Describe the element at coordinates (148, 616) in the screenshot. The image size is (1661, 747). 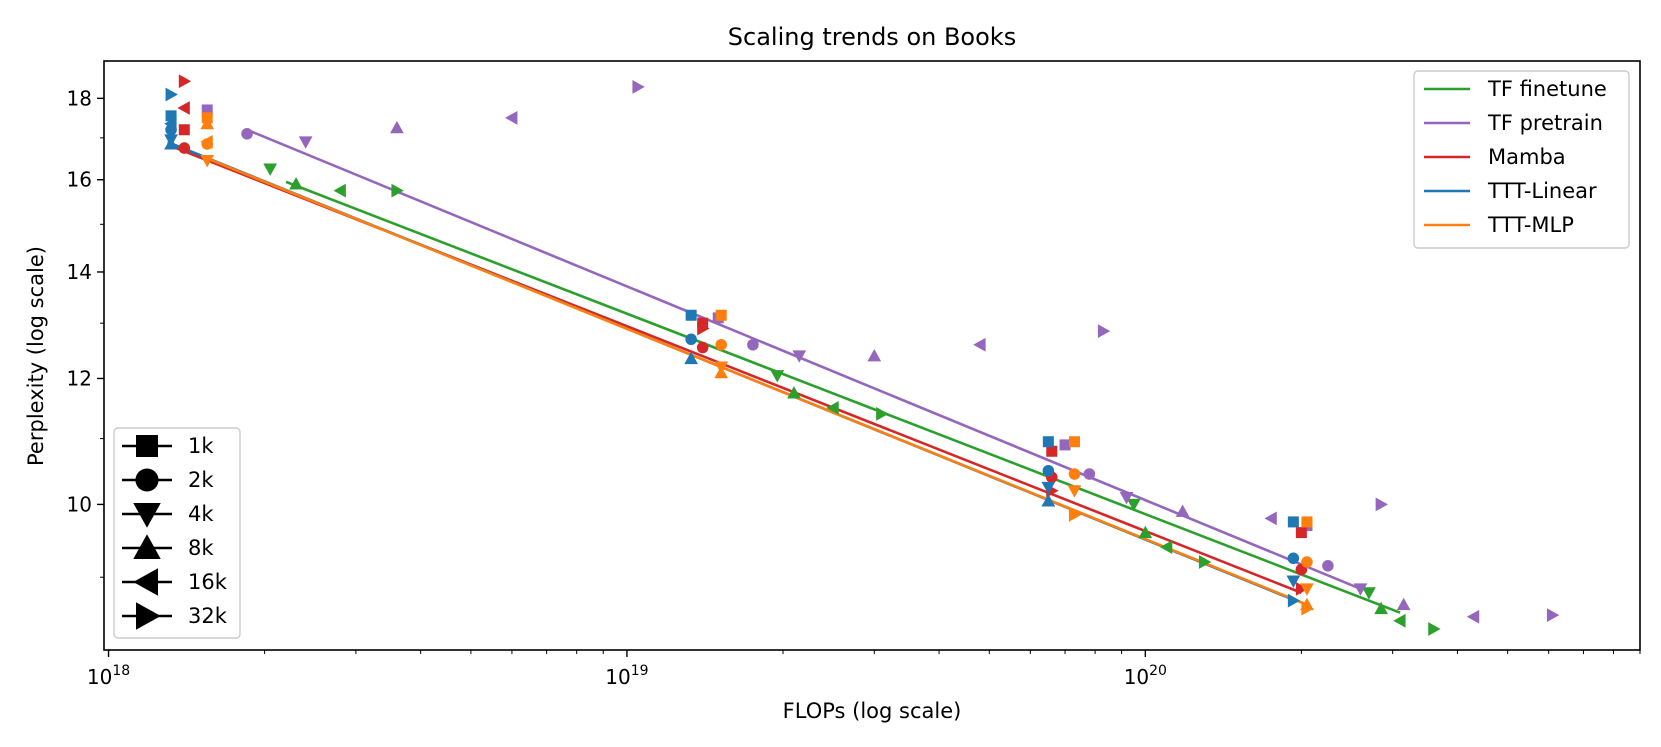
I see `triangle-right-marker-icon` at that location.